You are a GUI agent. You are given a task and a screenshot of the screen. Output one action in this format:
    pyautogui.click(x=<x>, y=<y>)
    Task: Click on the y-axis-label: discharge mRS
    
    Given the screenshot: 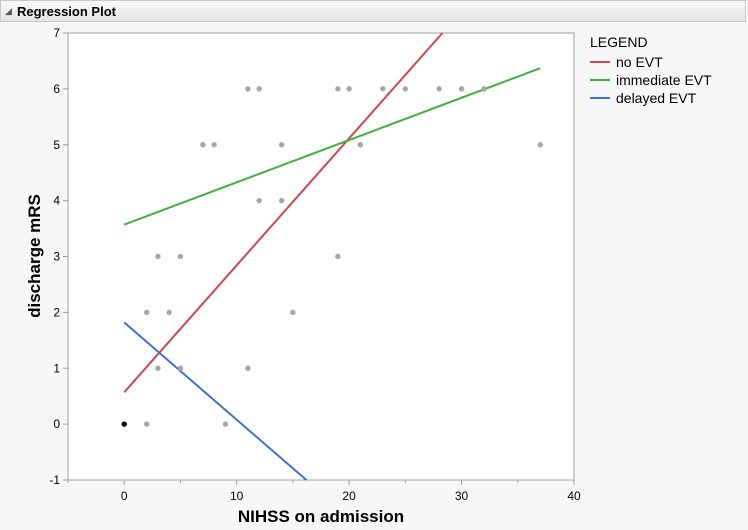 What is the action you would take?
    pyautogui.click(x=34, y=256)
    